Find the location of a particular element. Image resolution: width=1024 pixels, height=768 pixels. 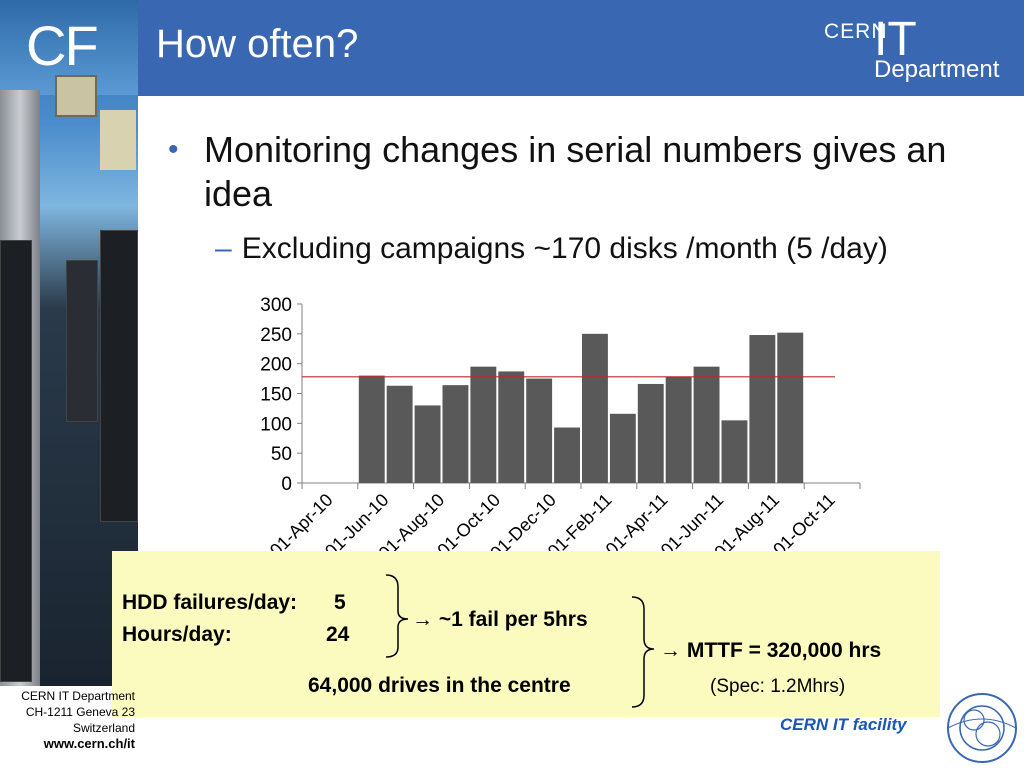

drives-count-text: 64,000 drives in the centre is located at coordinates (439, 685).